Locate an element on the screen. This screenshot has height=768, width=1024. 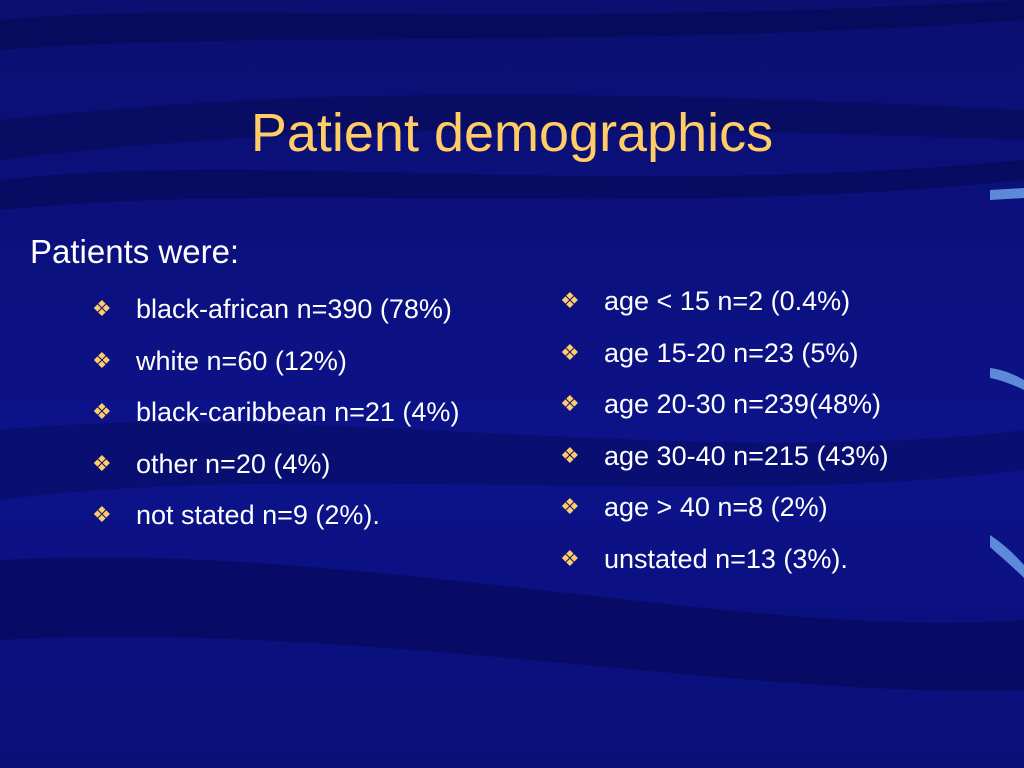
list-item-text: other n=20 (4%) is located at coordinates (233, 463).